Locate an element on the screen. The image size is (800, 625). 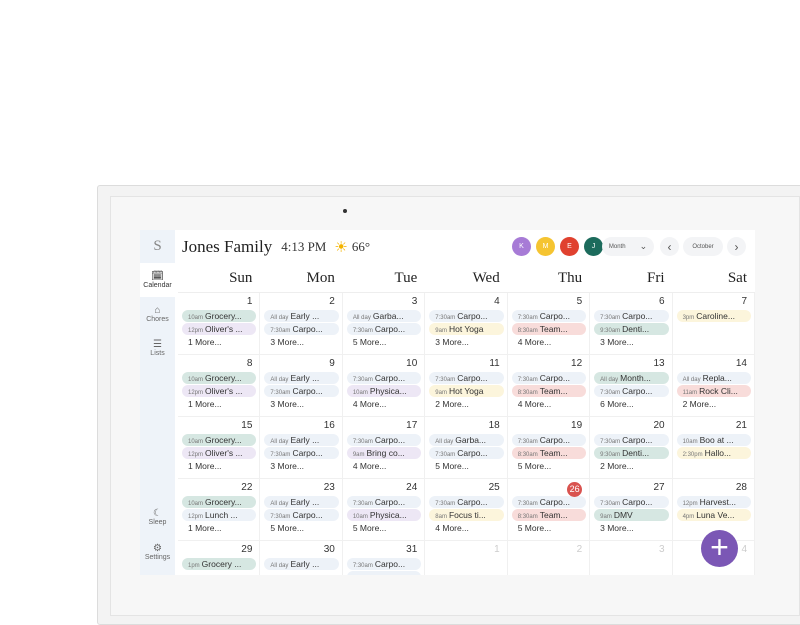
view-mode-select: Month ⌄ is located at coordinates (628, 246).